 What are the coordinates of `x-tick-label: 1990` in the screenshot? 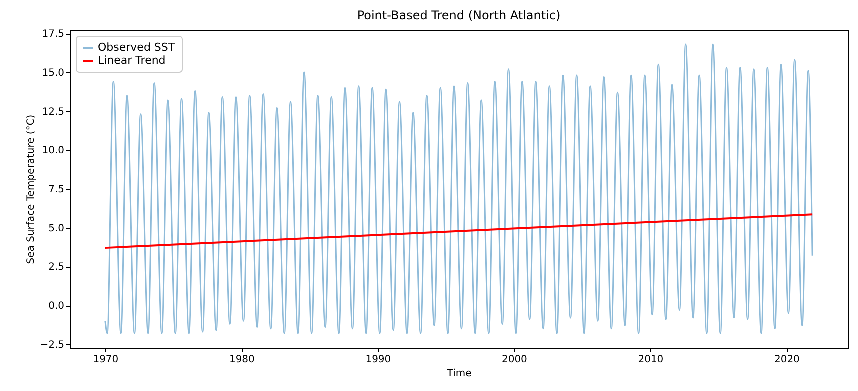 It's located at (379, 360).